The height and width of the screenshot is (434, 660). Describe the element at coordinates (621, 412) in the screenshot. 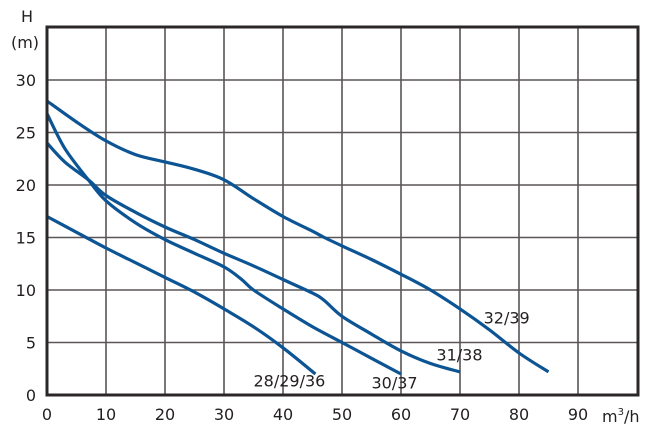

I see `x-axis-title-superscript: 3` at that location.